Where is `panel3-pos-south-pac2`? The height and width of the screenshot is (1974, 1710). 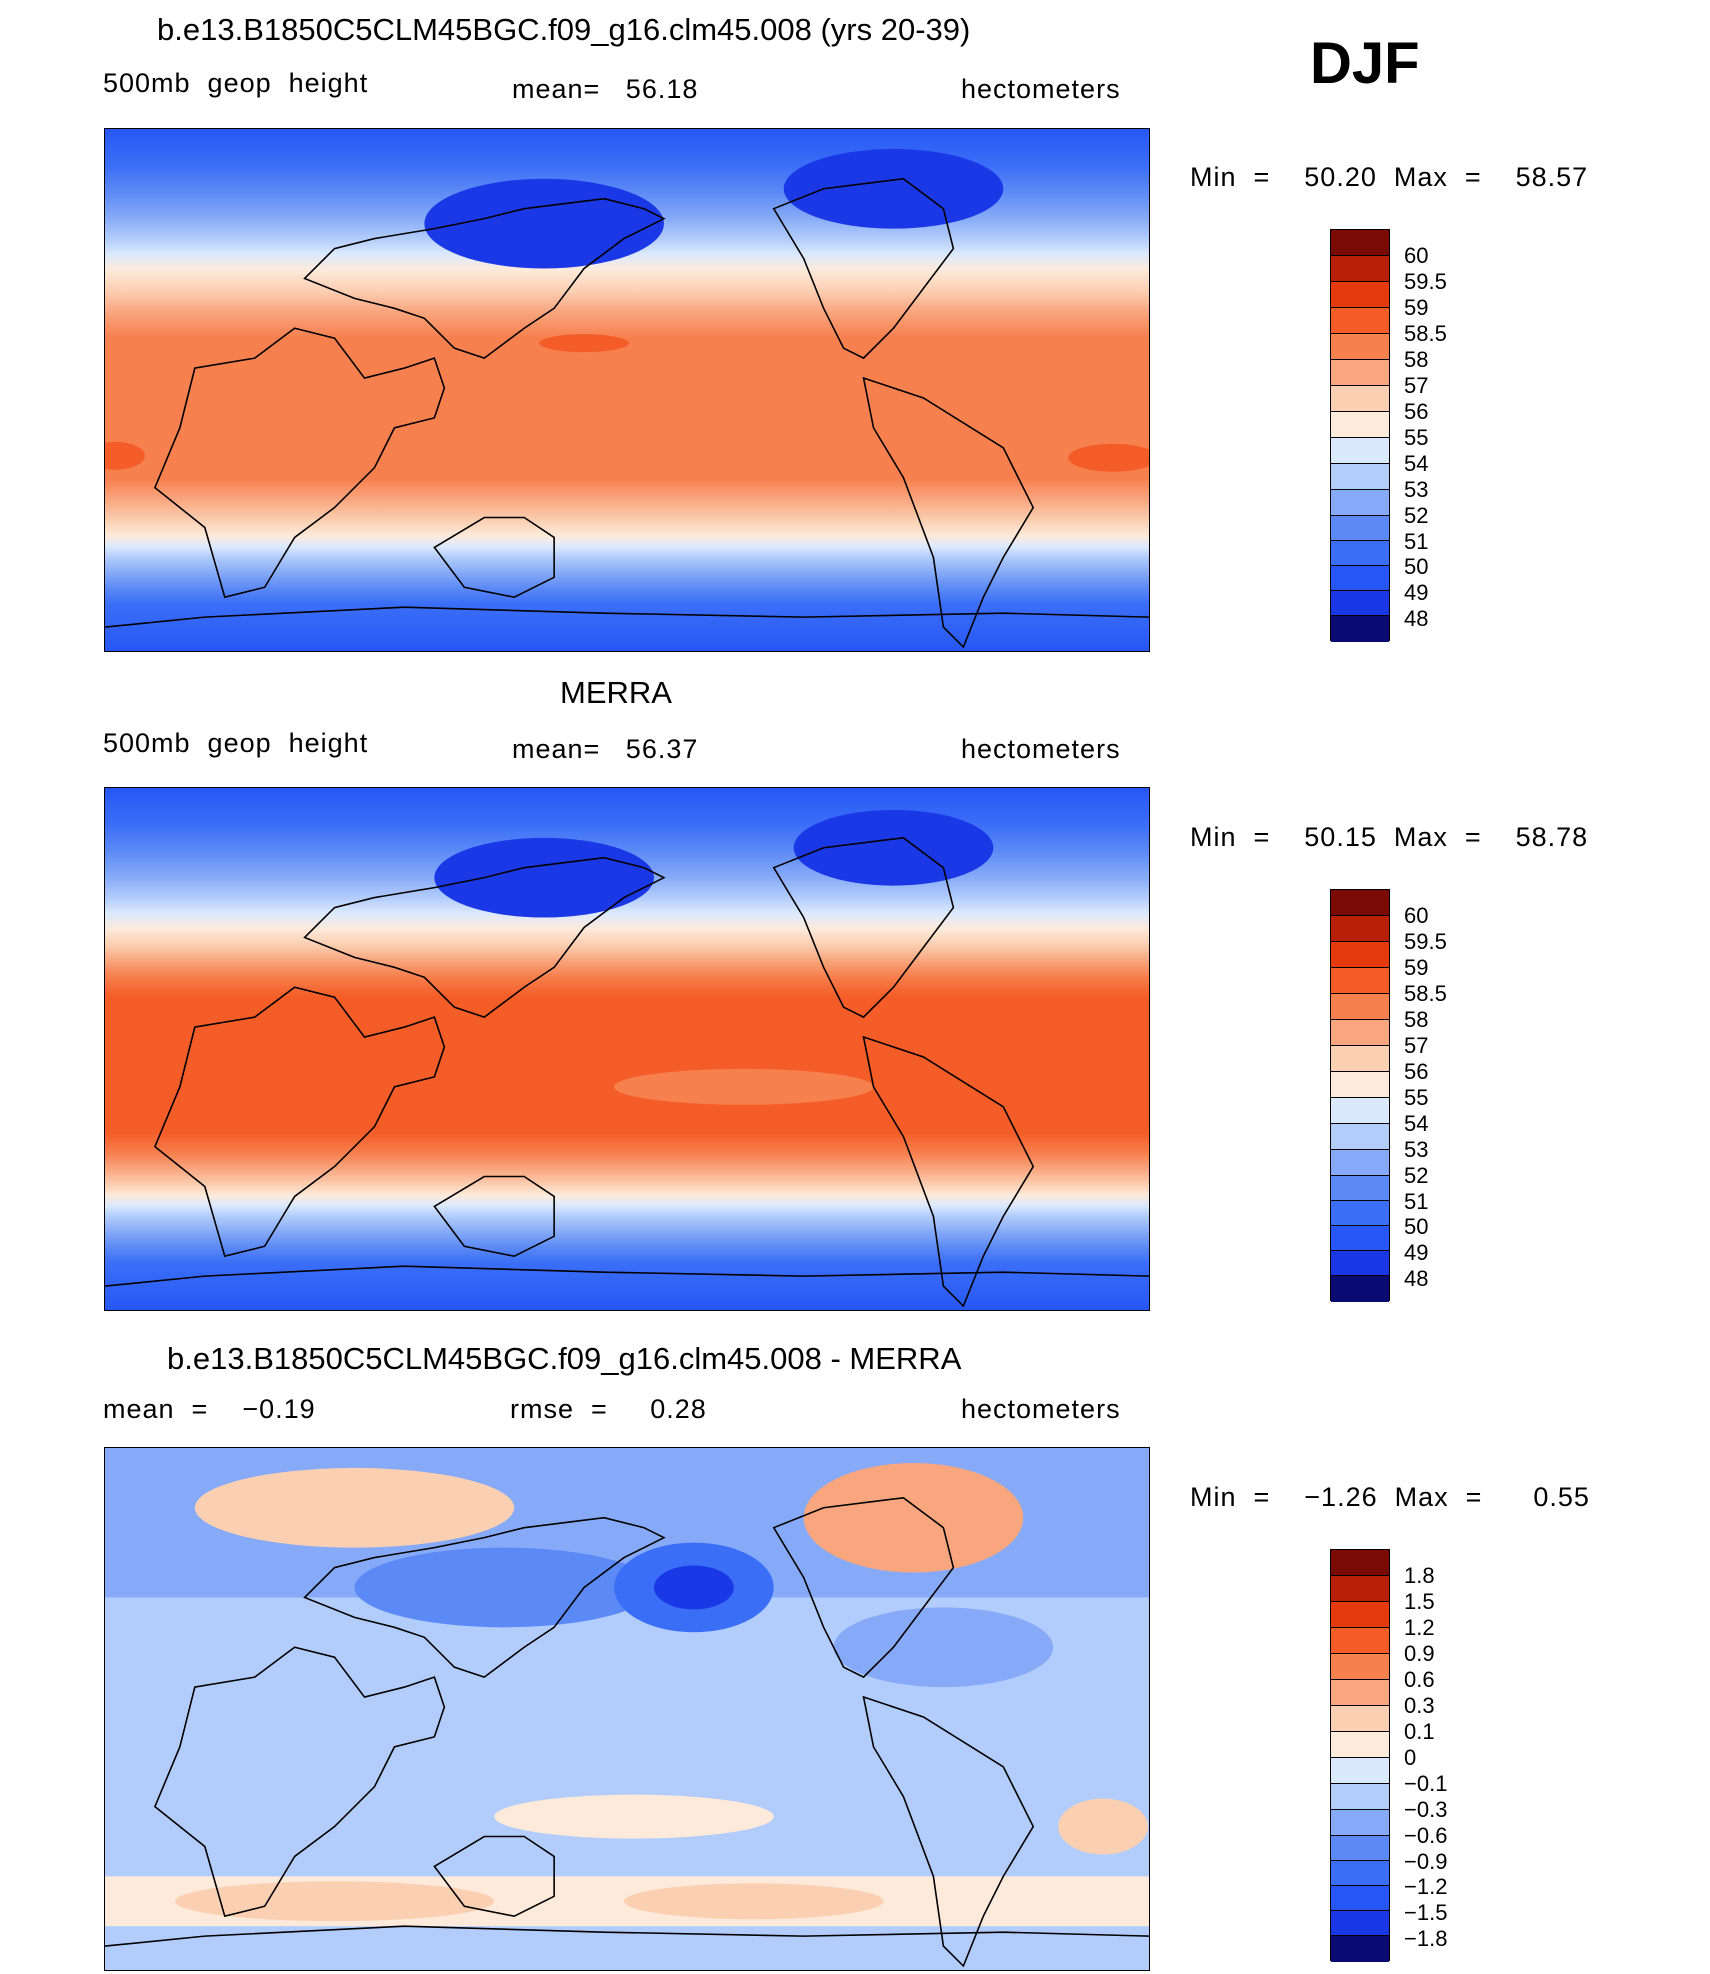
panel3-pos-south-pac2 is located at coordinates (754, 1901).